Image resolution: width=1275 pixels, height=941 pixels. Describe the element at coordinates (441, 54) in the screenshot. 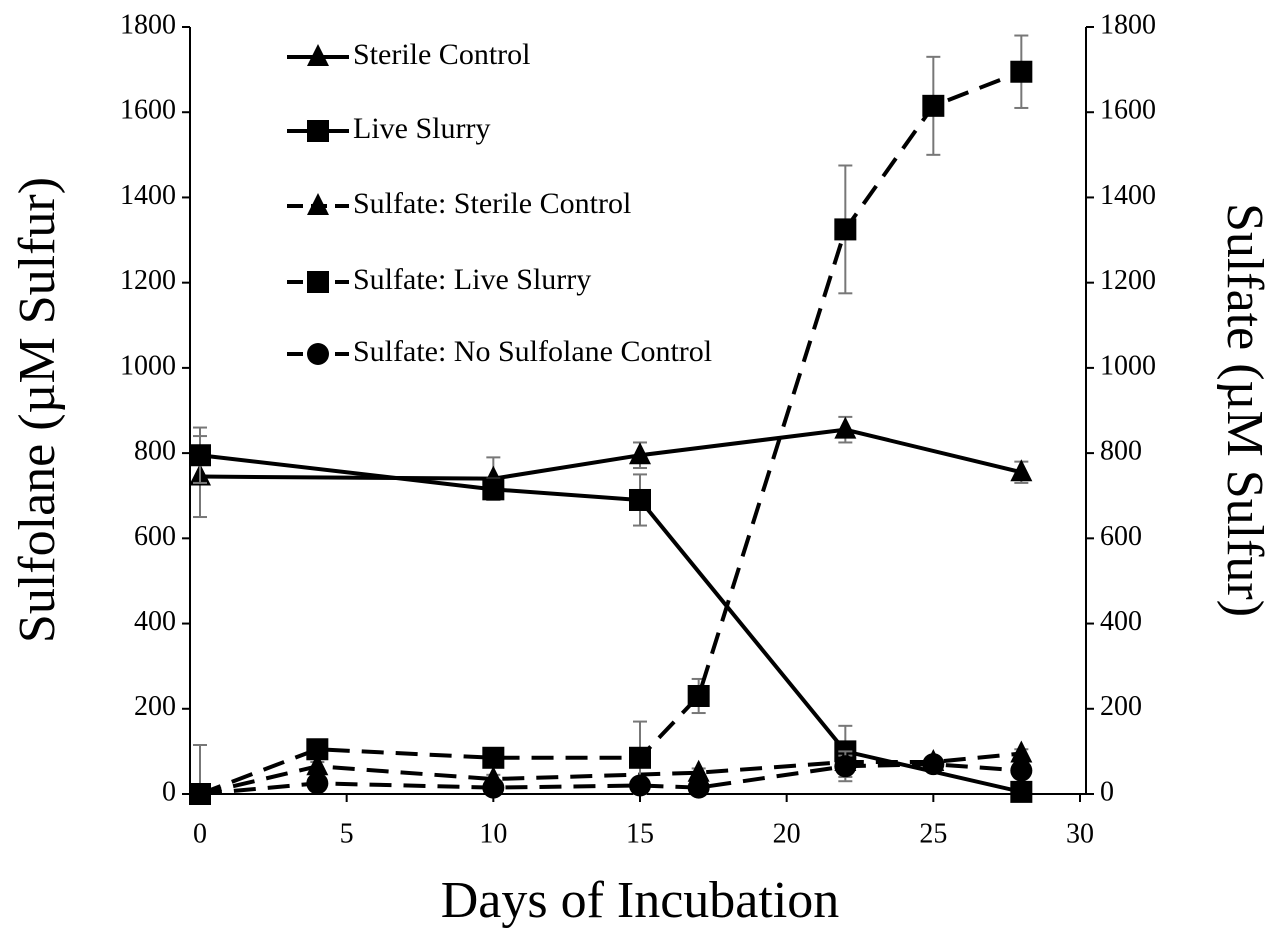

I see `legend-text: Sterile Control` at that location.